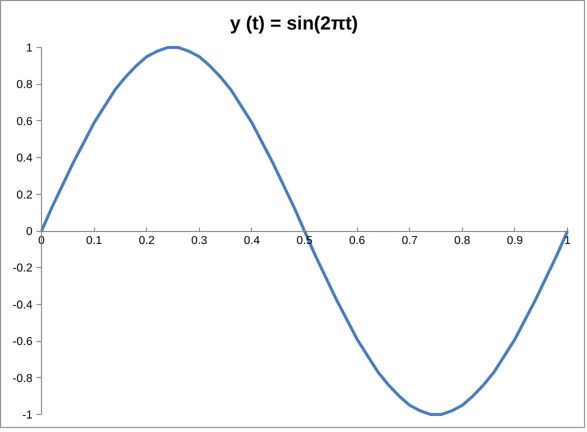  What do you see at coordinates (567, 241) in the screenshot?
I see `x-tick-label: 1` at bounding box center [567, 241].